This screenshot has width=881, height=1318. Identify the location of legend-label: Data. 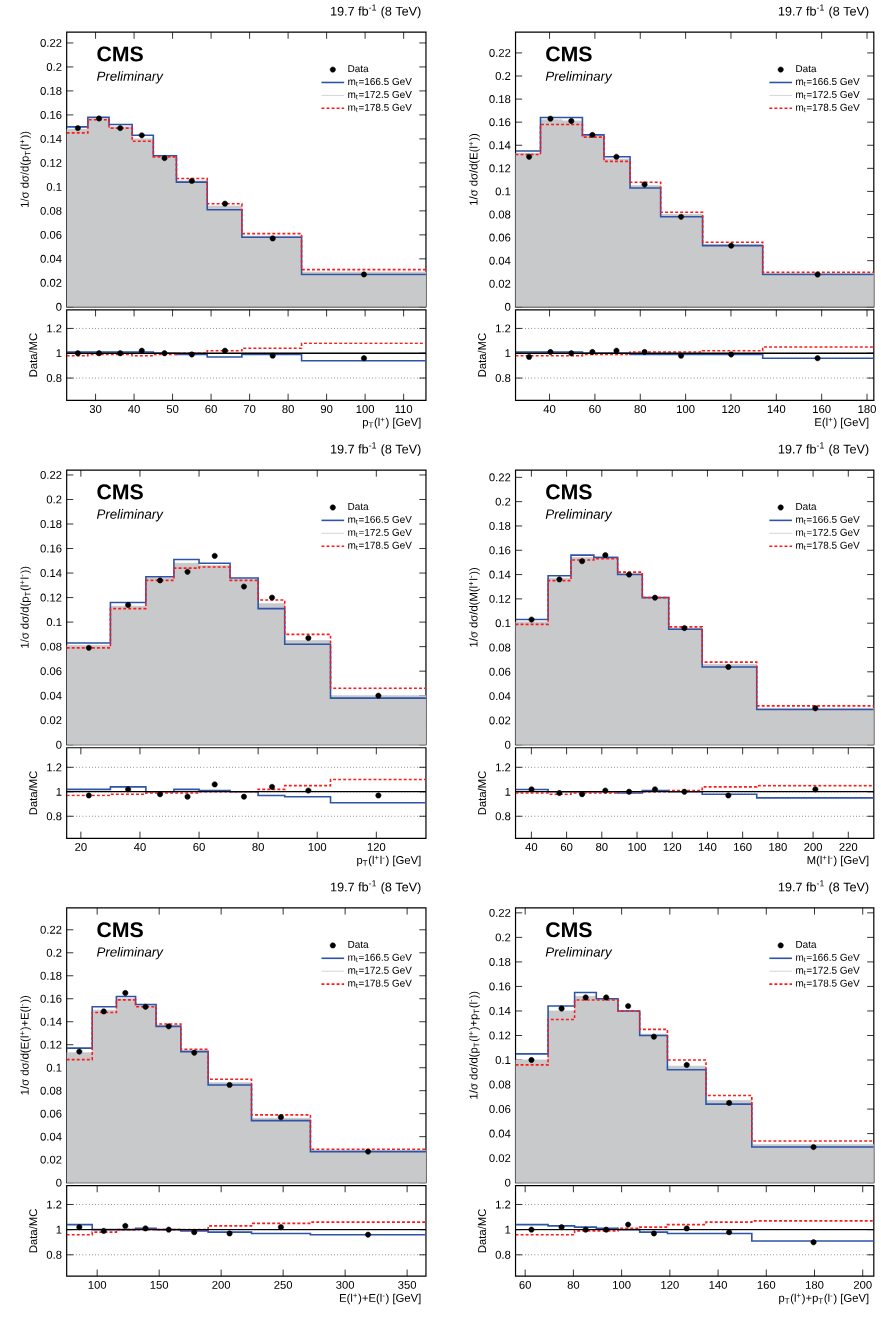
(806, 69).